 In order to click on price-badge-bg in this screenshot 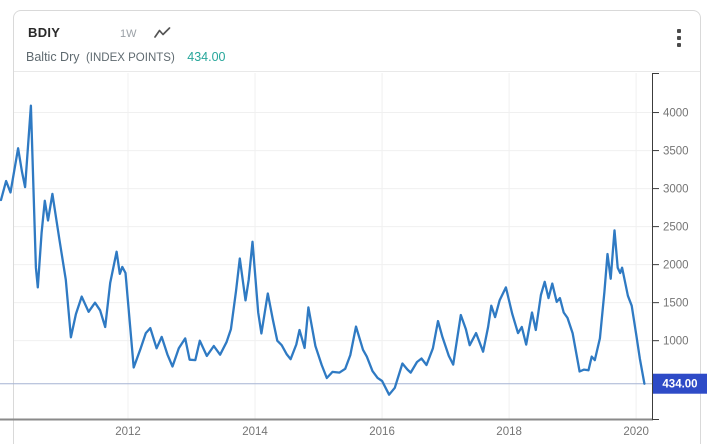, I will do `click(680, 383)`.